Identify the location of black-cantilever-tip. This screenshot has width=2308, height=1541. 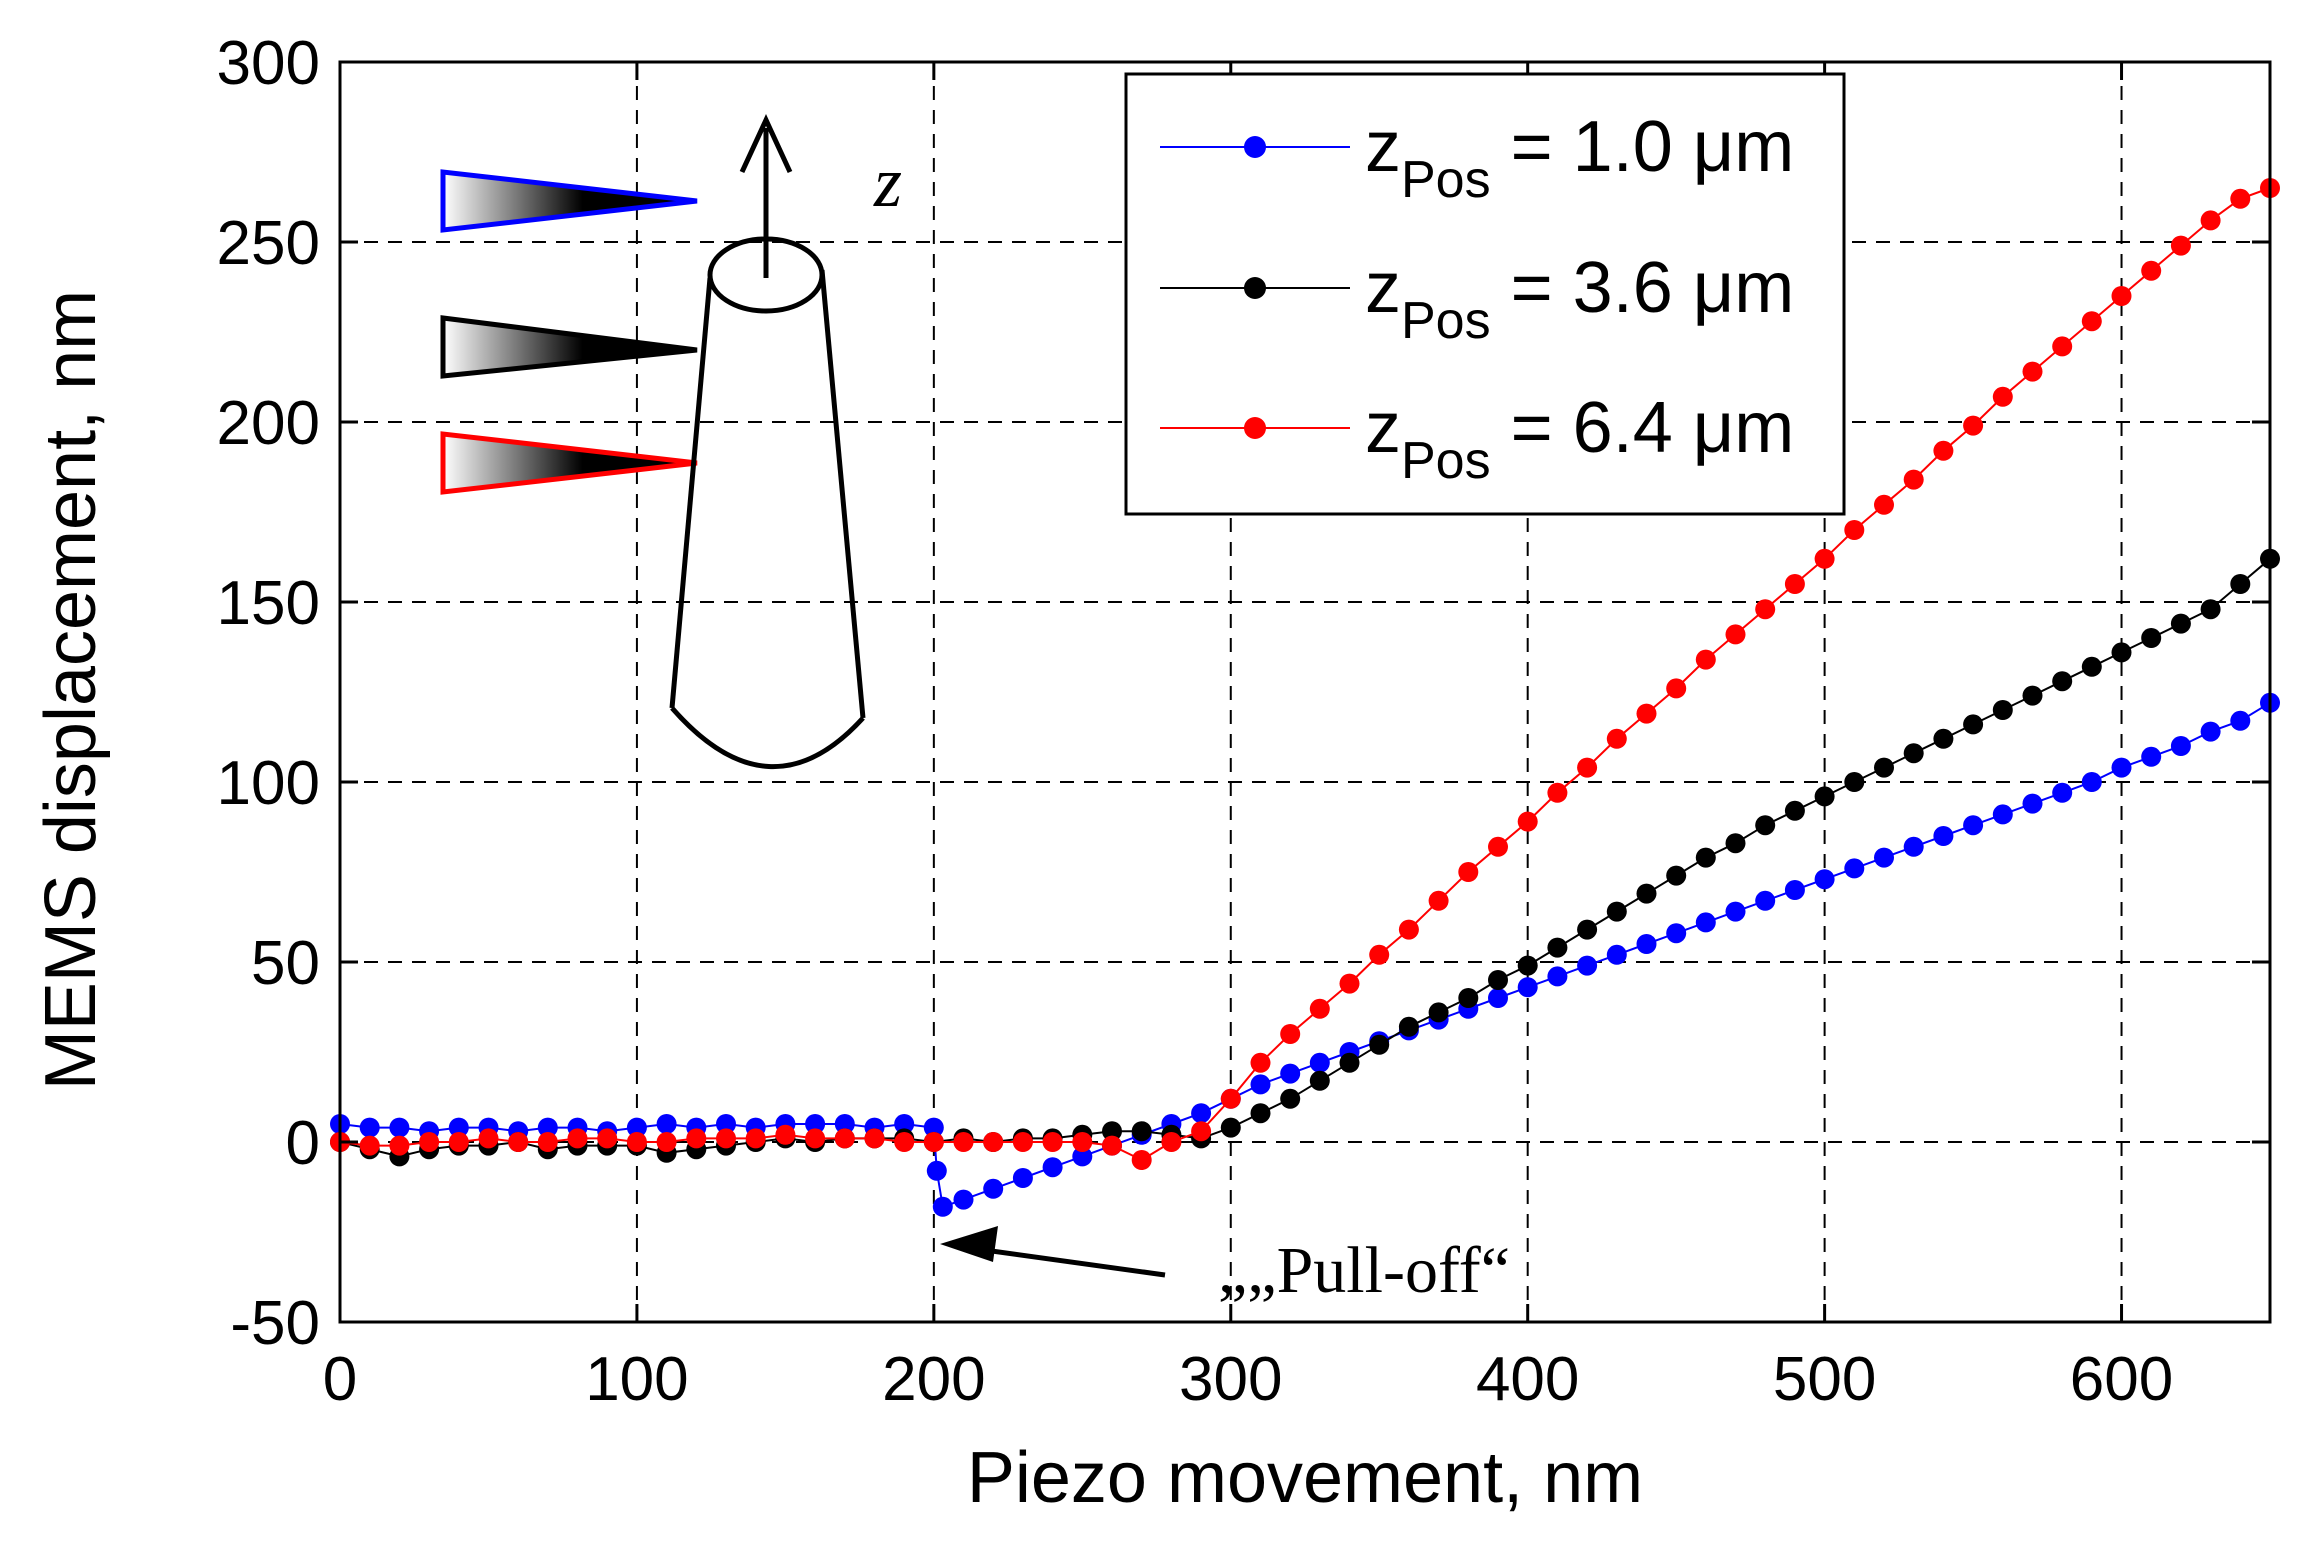
(569, 347).